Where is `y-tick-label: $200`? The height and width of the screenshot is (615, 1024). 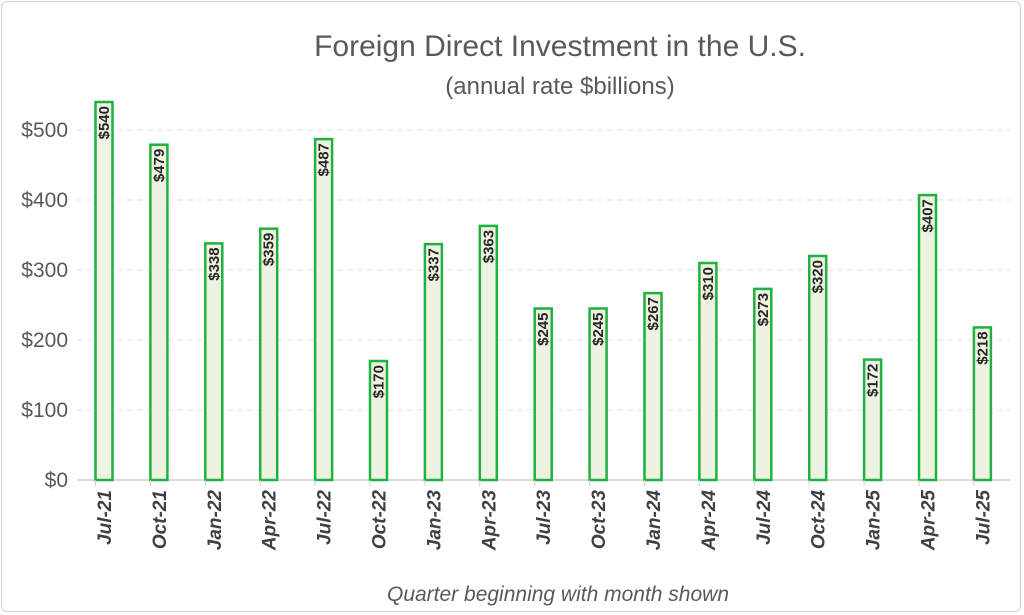 y-tick-label: $200 is located at coordinates (44, 340).